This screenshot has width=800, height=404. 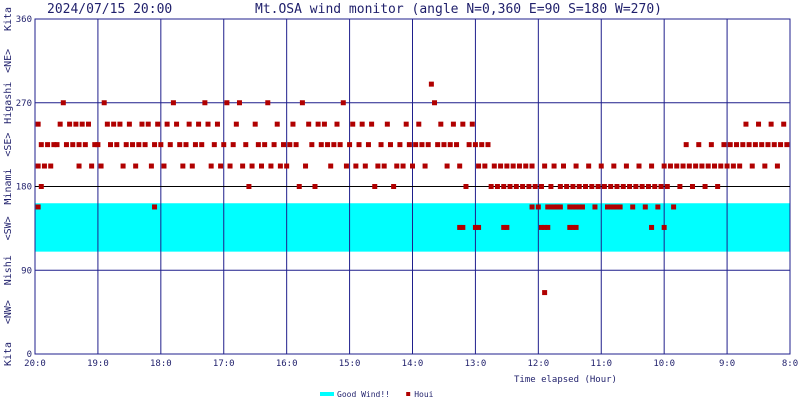 I want to click on legend-band-swatch, so click(x=327, y=394).